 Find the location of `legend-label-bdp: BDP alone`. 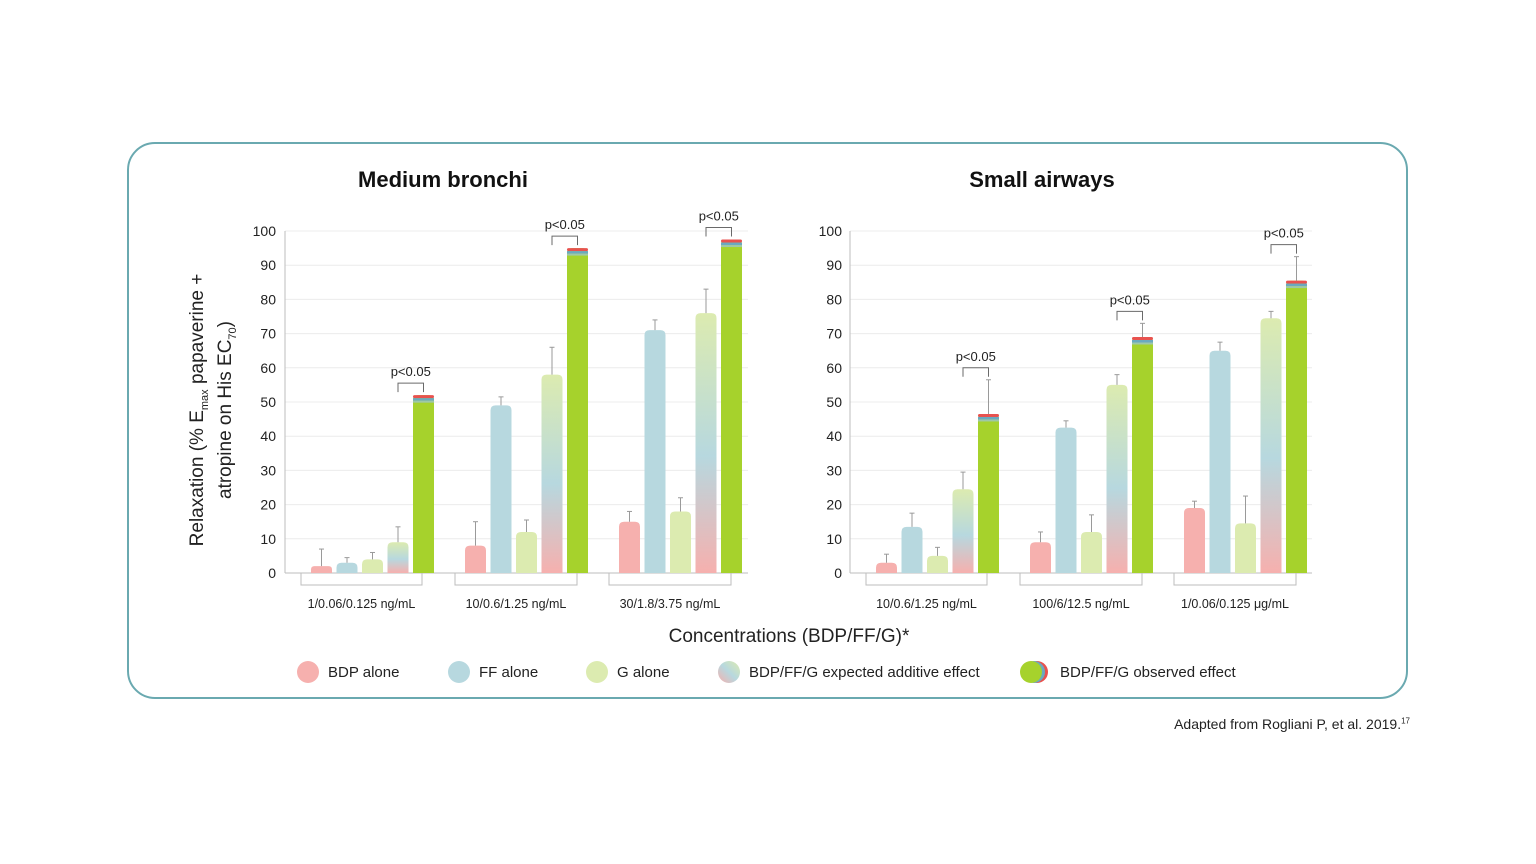

legend-label-bdp: BDP alone is located at coordinates (363, 672).